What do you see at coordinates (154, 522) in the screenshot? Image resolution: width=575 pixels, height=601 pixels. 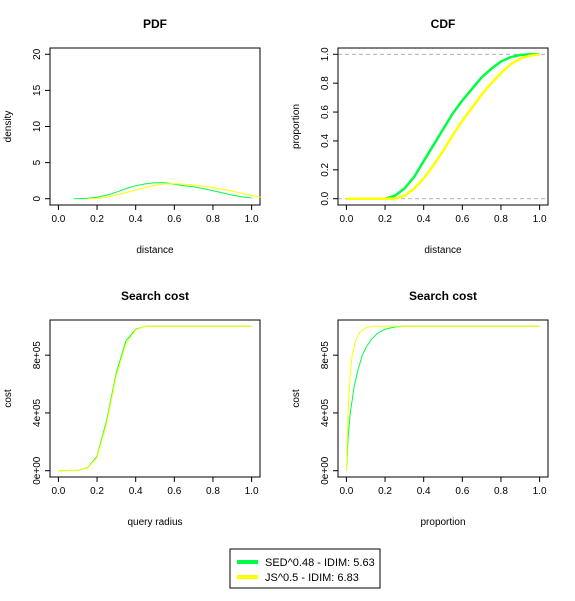 I see `x-axis-label: query radius` at bounding box center [154, 522].